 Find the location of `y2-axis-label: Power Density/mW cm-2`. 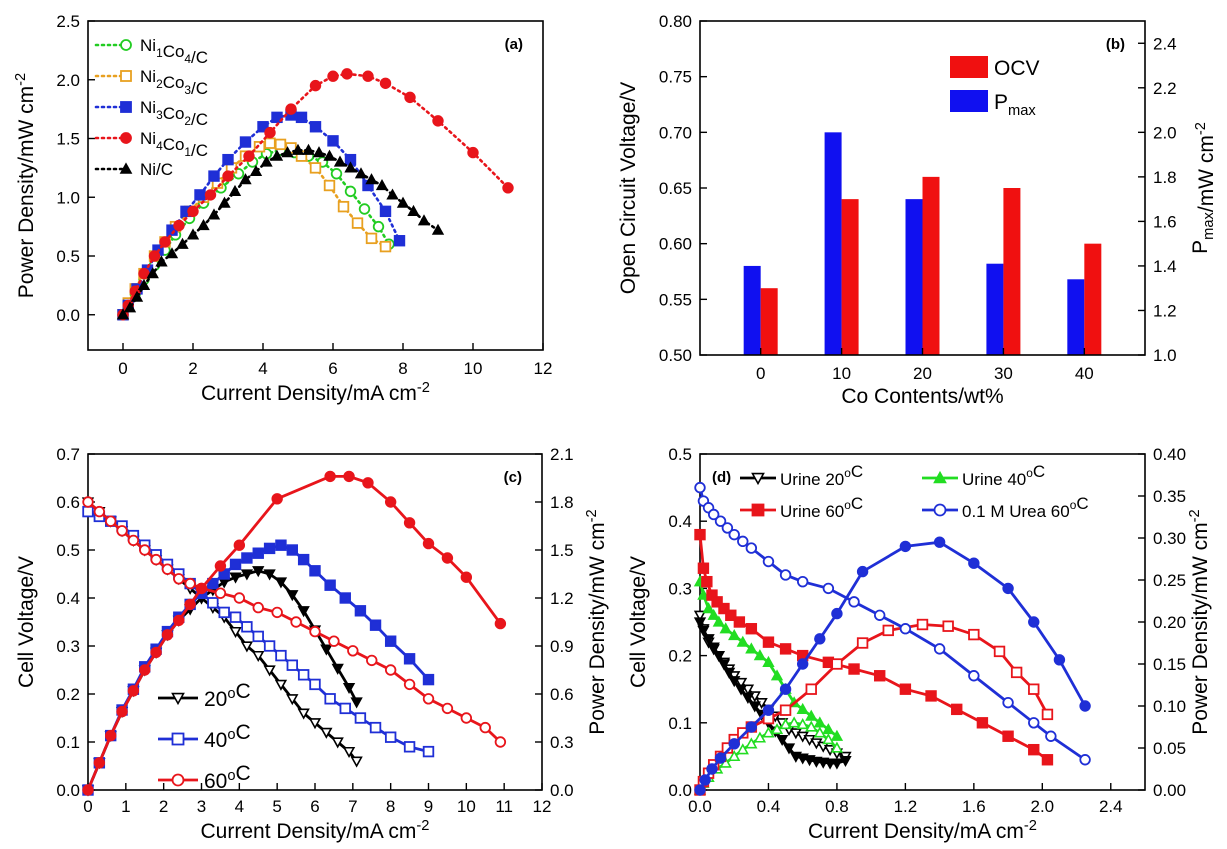

y2-axis-label: Power Density/mW cm-2 is located at coordinates (1199, 621).